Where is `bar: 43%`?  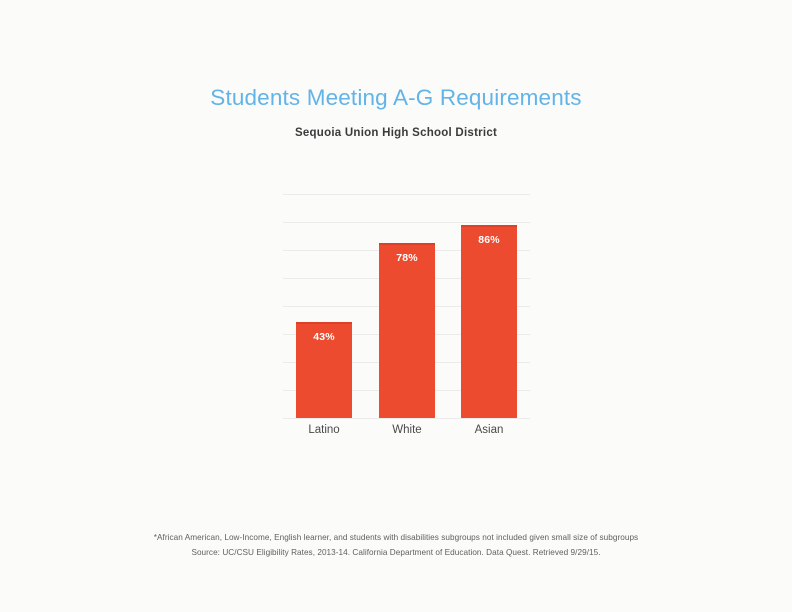
bar: 43% is located at coordinates (324, 370).